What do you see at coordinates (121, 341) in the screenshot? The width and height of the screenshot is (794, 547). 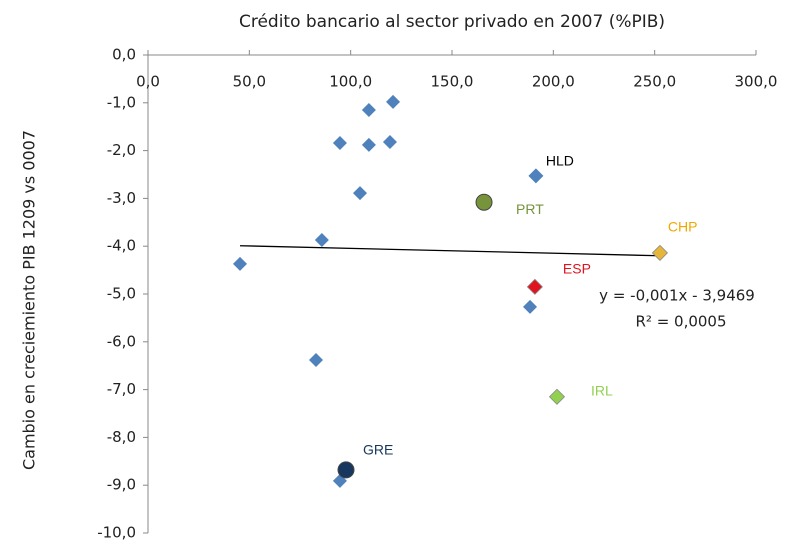 I see `y-tick-label: -6,0` at bounding box center [121, 341].